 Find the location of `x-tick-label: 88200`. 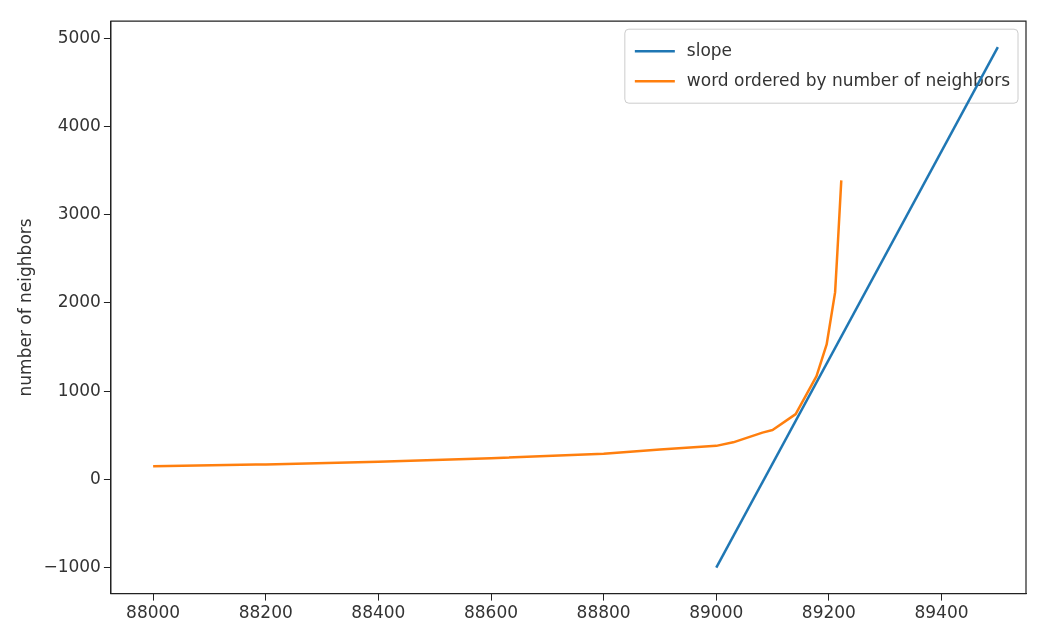

x-tick-label: 88200 is located at coordinates (265, 612).